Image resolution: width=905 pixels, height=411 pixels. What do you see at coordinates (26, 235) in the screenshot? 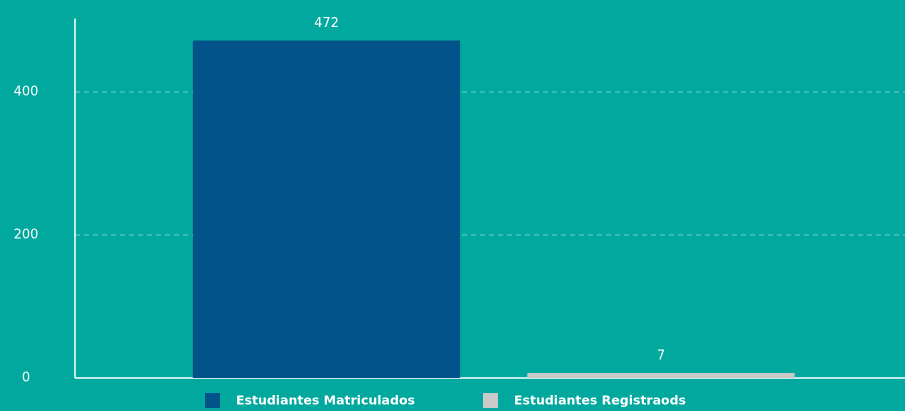
I see `y-tick-label: 200` at bounding box center [26, 235].